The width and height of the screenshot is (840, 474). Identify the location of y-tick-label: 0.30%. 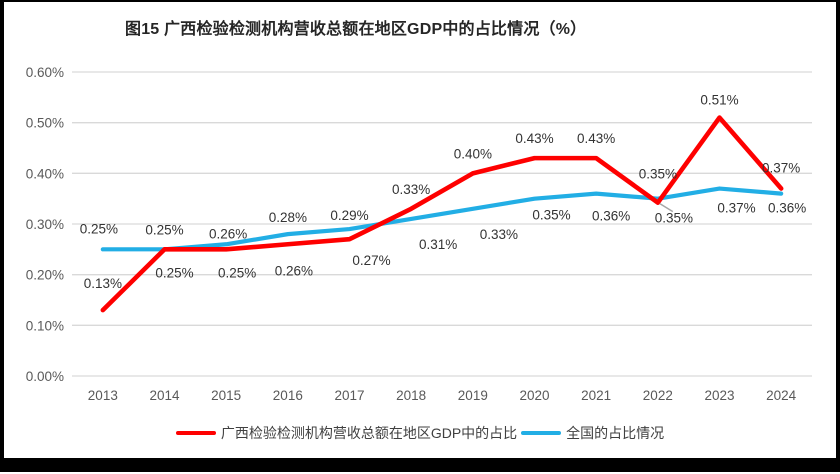
(45, 224).